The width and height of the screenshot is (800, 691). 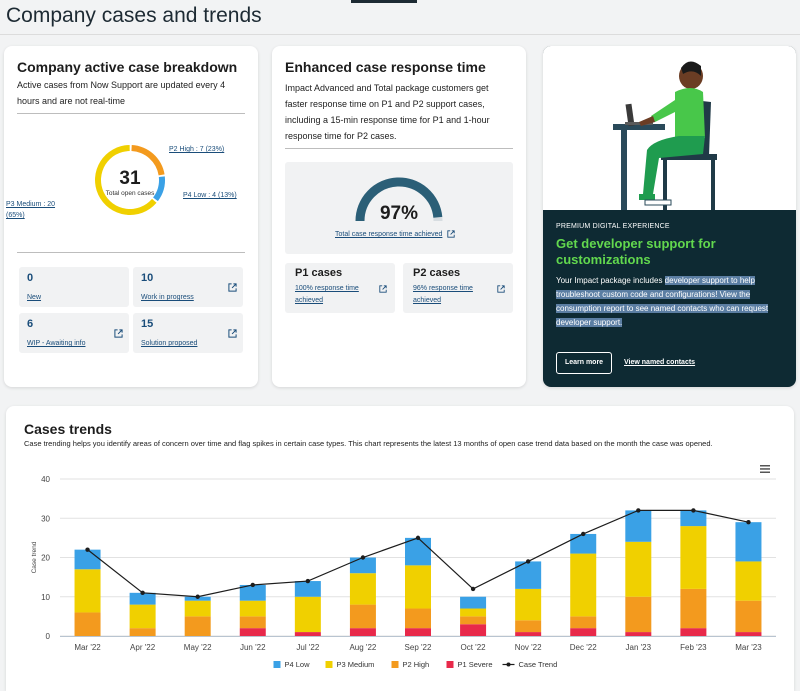 What do you see at coordinates (34, 297) in the screenshot?
I see `stat-new-label: New` at bounding box center [34, 297].